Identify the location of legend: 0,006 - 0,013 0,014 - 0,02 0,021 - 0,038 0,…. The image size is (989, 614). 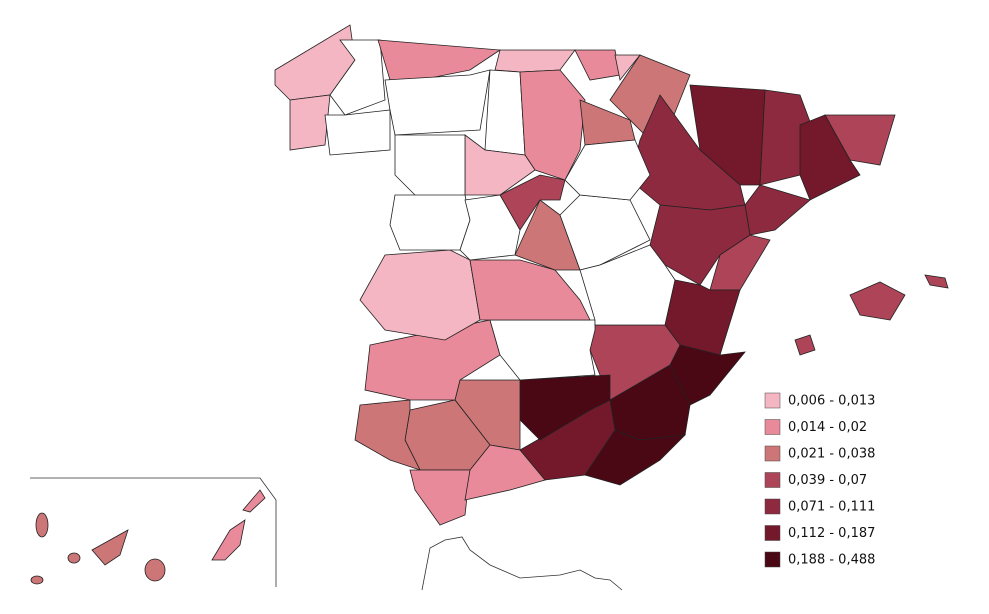
(819, 480).